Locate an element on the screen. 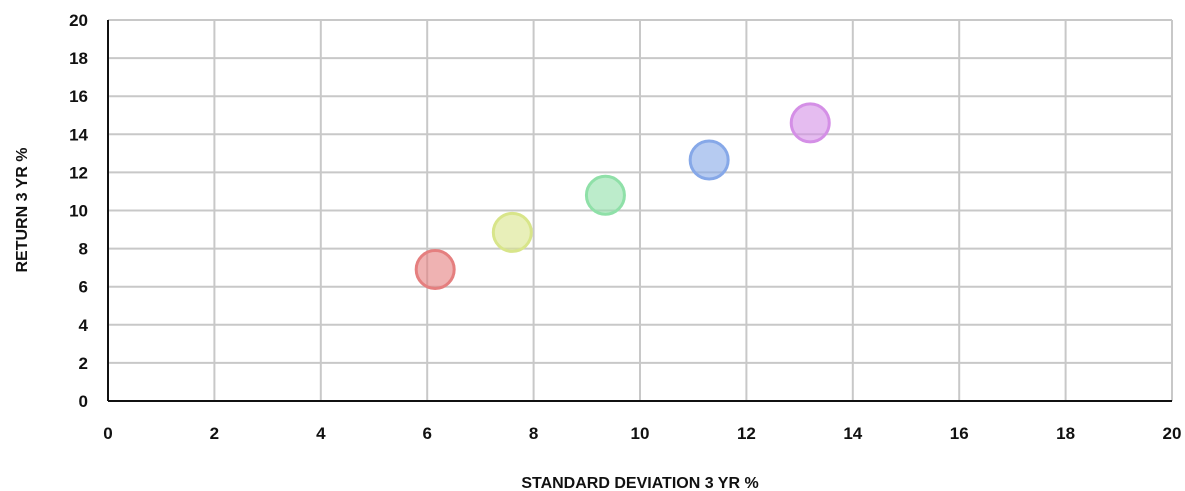  y-tick-label: 20 is located at coordinates (78, 20).